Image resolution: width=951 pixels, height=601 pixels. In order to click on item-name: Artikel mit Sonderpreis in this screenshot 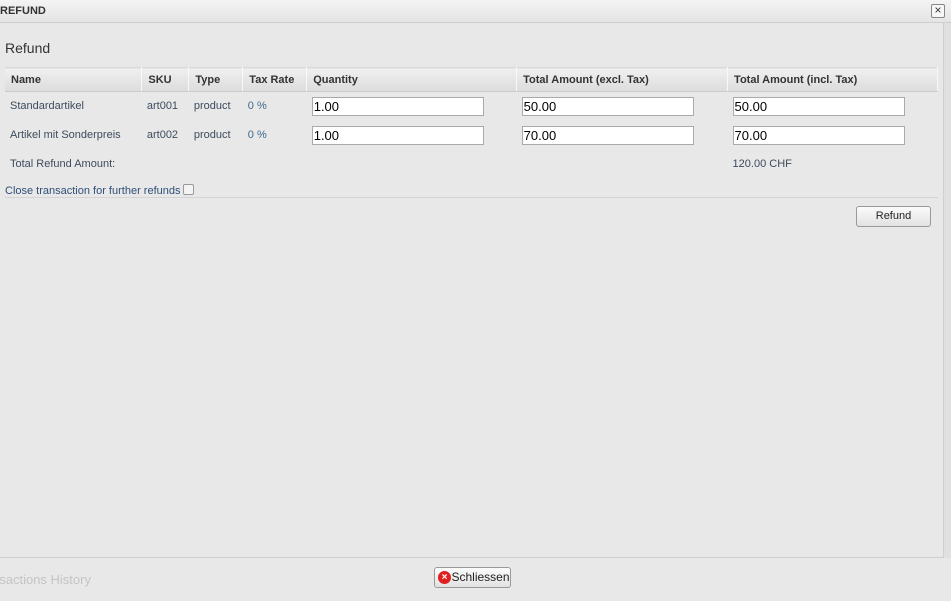, I will do `click(65, 135)`.